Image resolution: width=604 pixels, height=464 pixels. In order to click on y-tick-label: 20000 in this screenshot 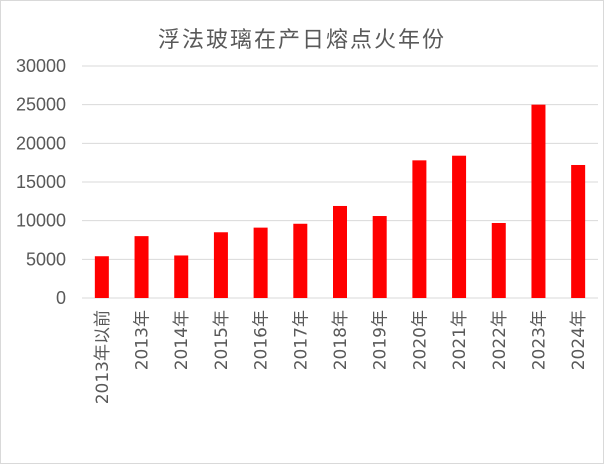, I will do `click(41, 143)`.